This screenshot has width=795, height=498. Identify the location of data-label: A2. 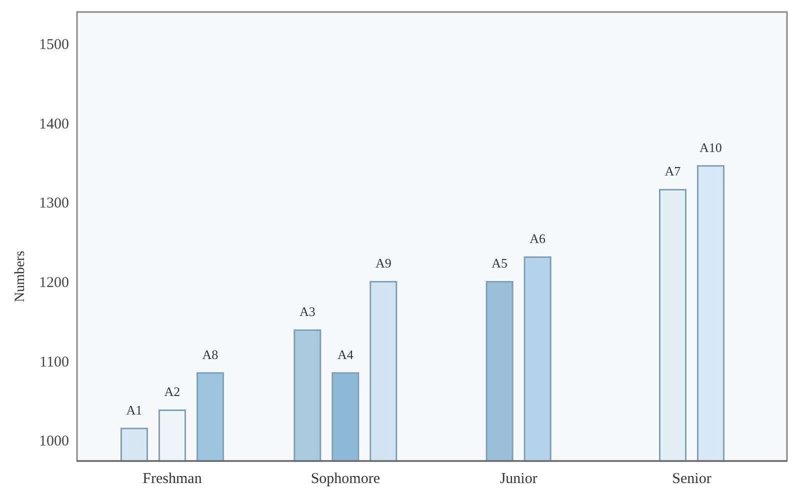
(172, 392).